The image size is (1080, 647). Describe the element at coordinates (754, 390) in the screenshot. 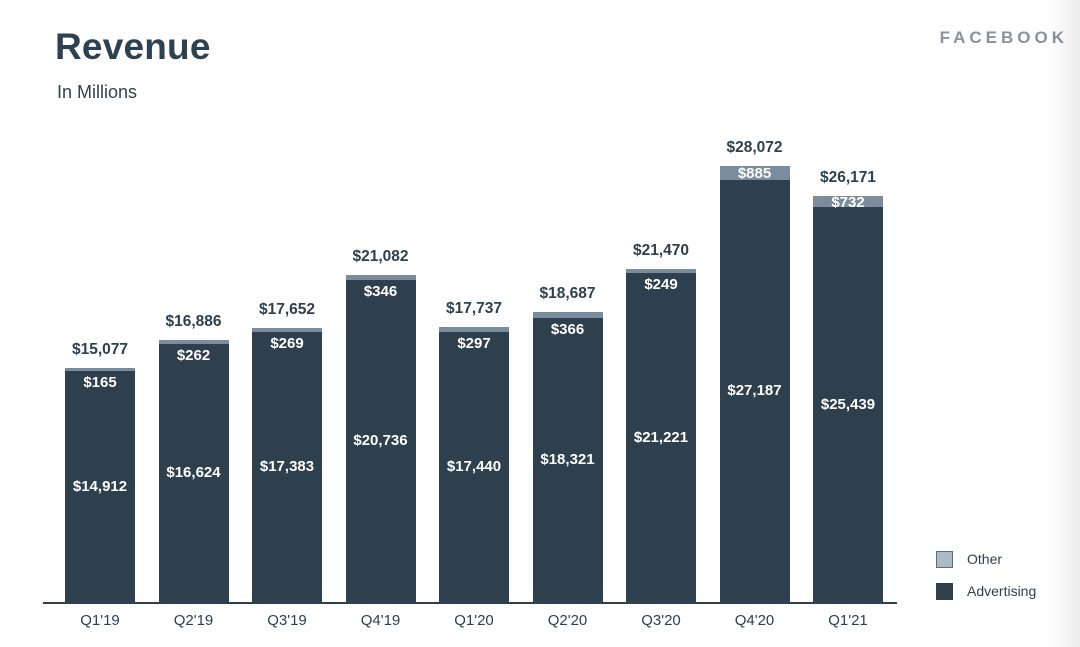

I see `bar-advertising-label: $27,187` at that location.